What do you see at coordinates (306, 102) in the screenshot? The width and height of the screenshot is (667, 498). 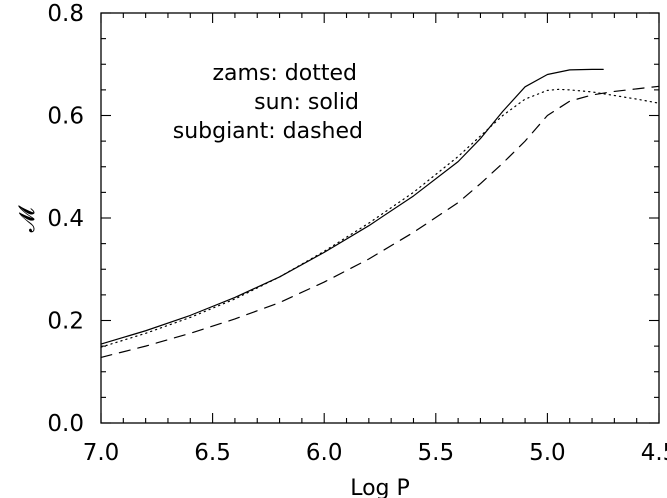 I see `annotation-sun: sun: solid` at bounding box center [306, 102].